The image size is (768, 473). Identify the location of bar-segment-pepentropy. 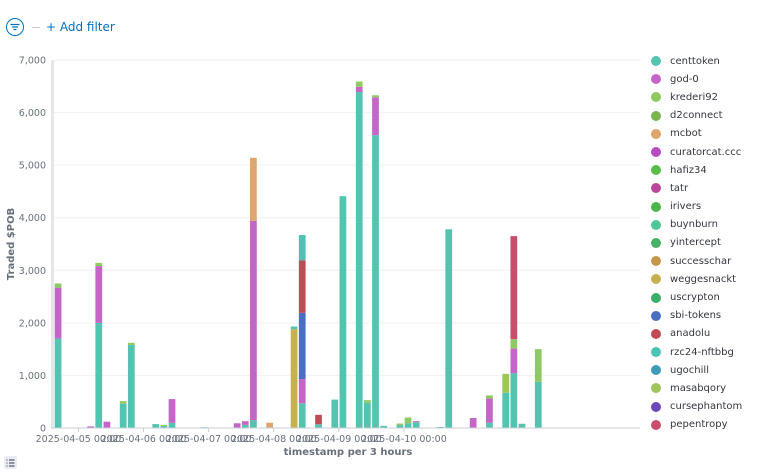
(514, 288).